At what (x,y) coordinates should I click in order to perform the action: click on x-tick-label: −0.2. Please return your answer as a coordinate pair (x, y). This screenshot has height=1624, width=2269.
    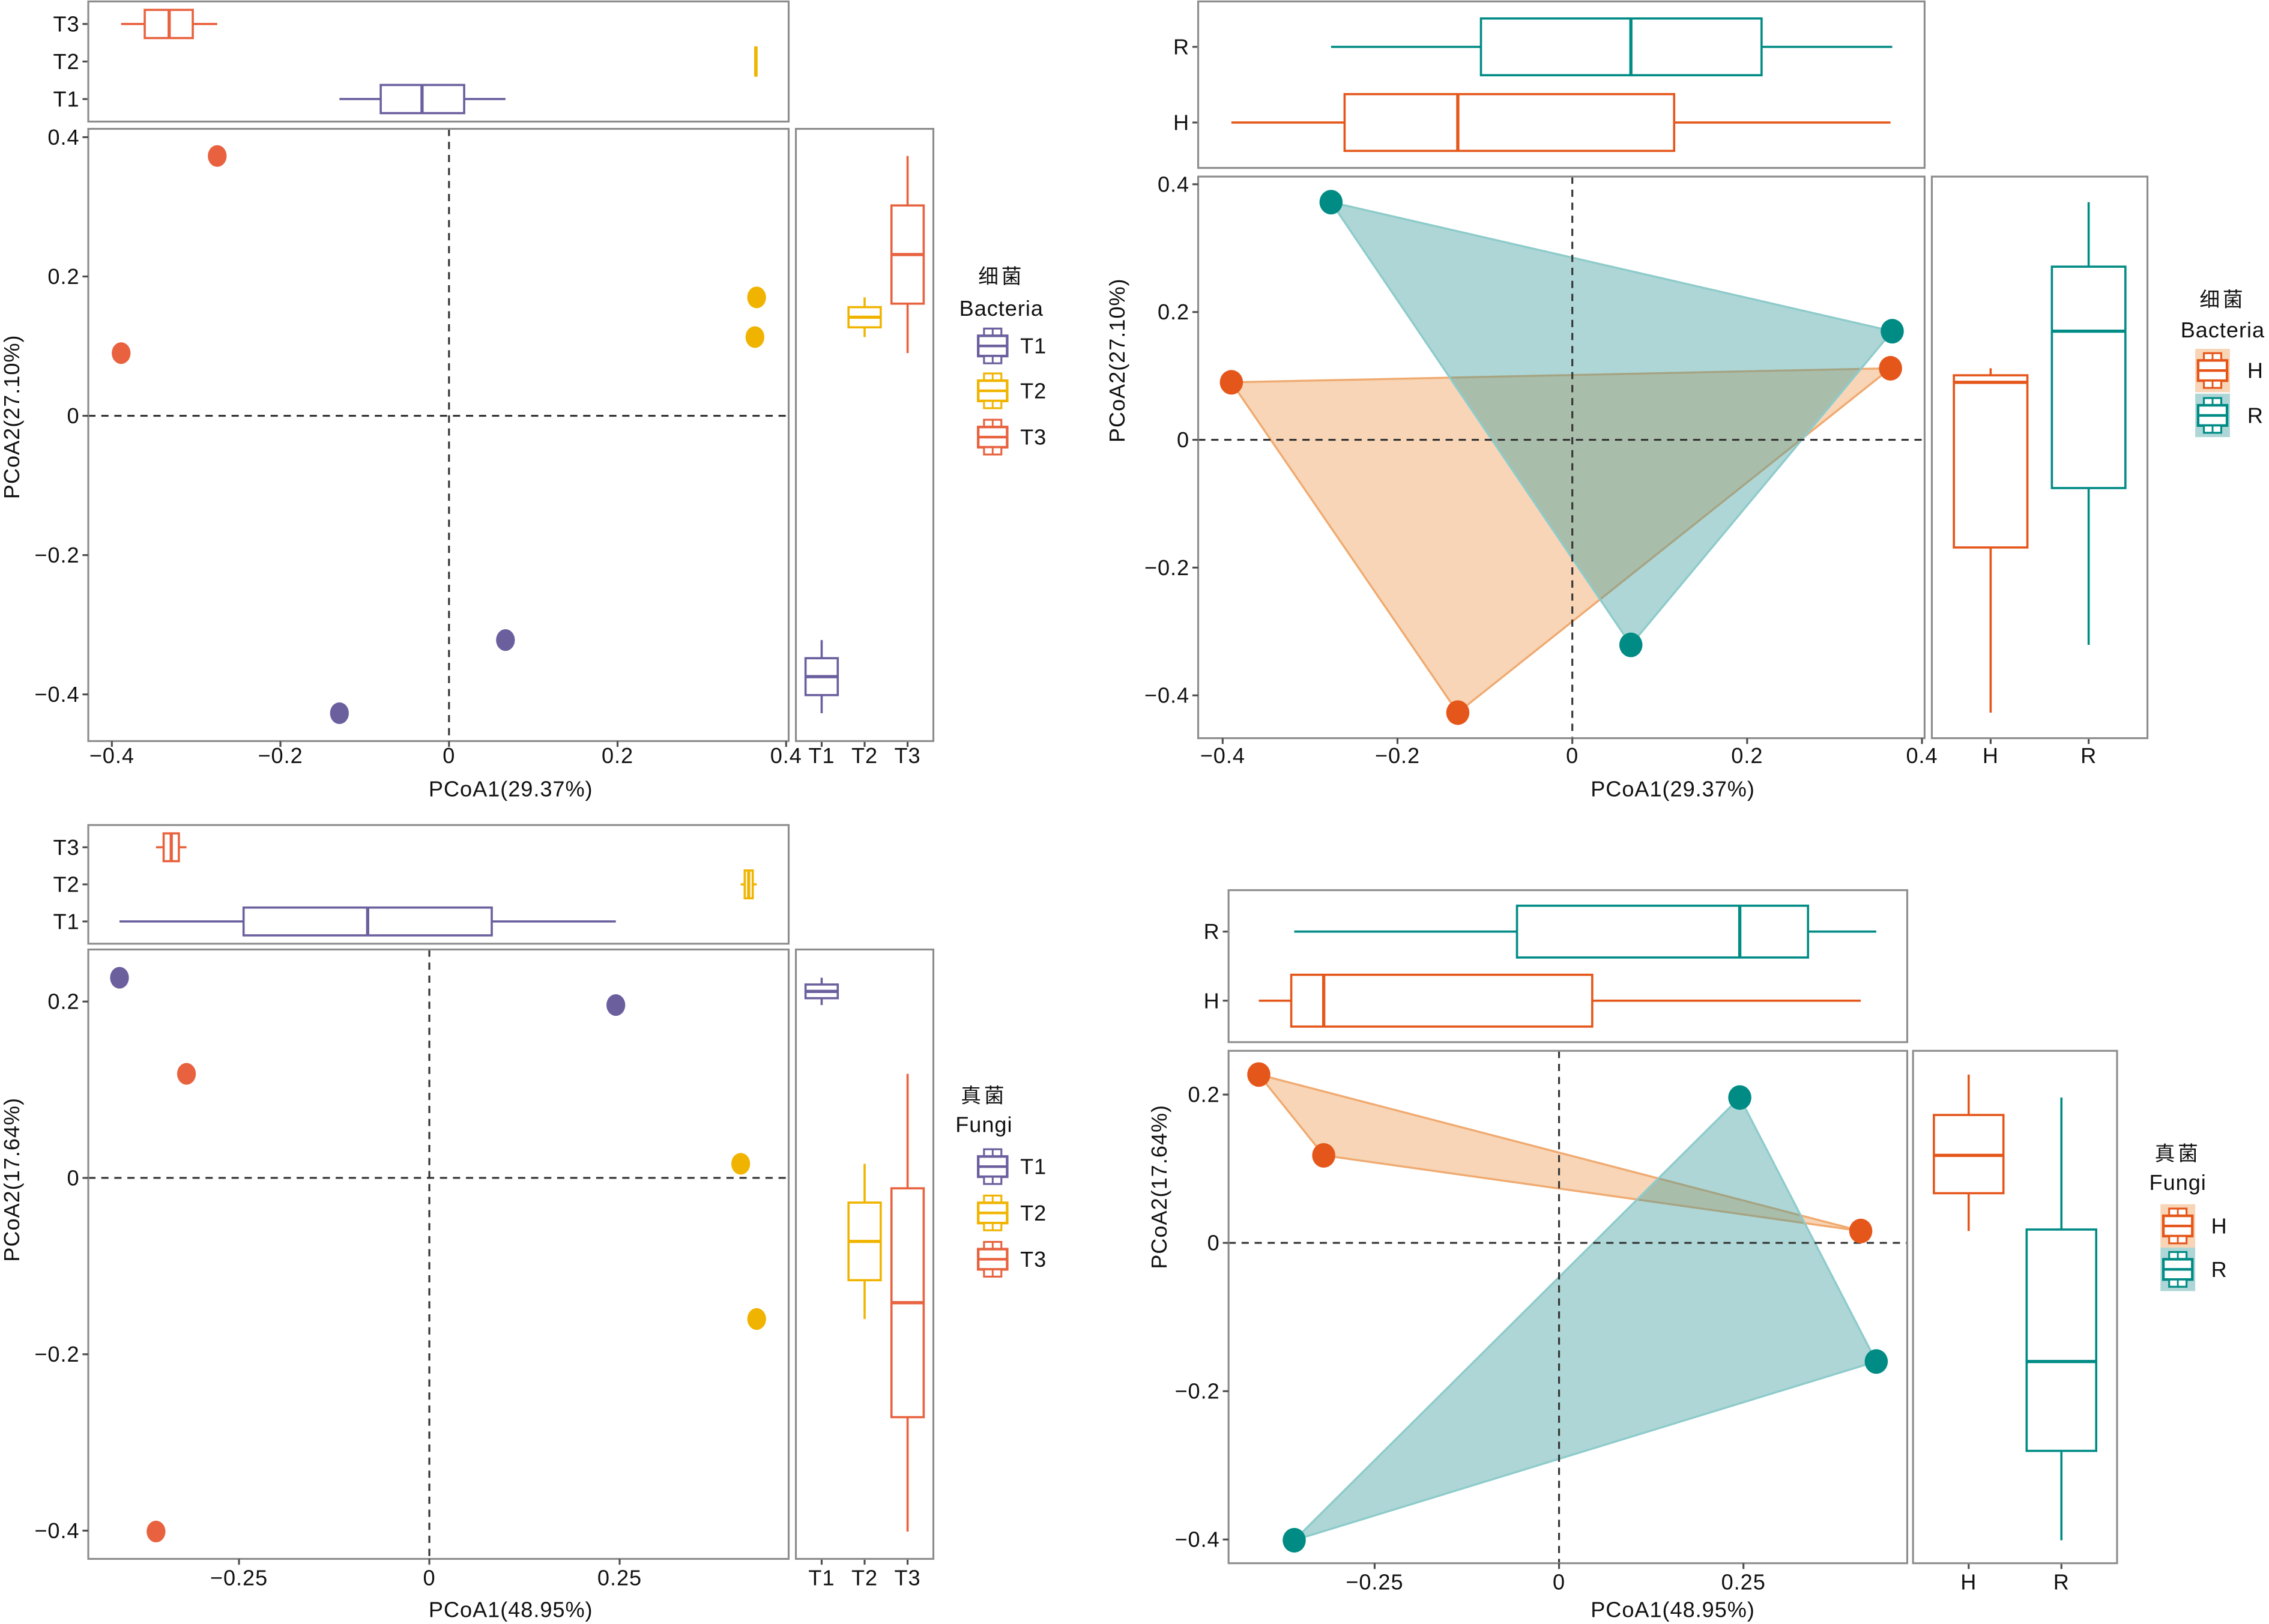
    Looking at the image, I should click on (280, 755).